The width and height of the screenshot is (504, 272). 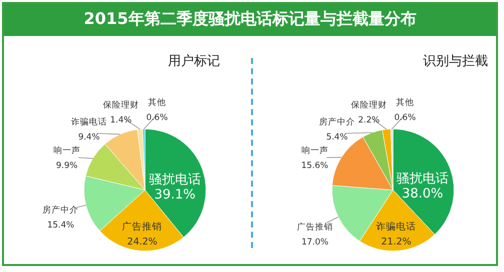 I want to click on data-label: 9.9%, so click(x=67, y=165).